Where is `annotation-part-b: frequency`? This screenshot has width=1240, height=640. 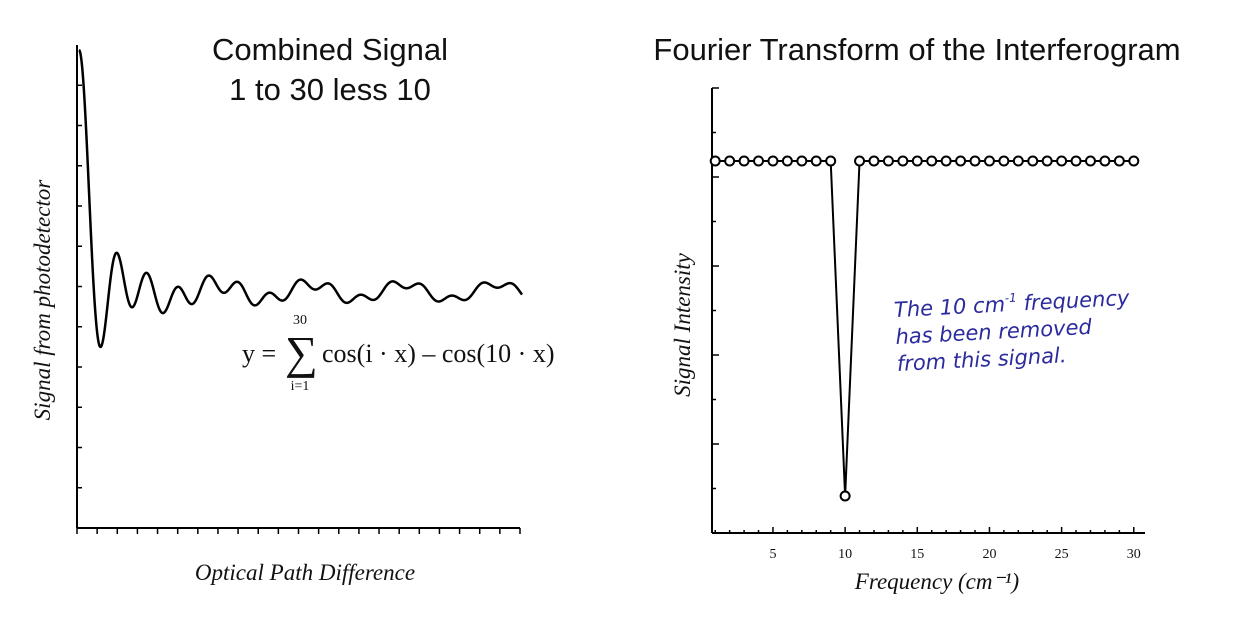 annotation-part-b: frequency is located at coordinates (1073, 301).